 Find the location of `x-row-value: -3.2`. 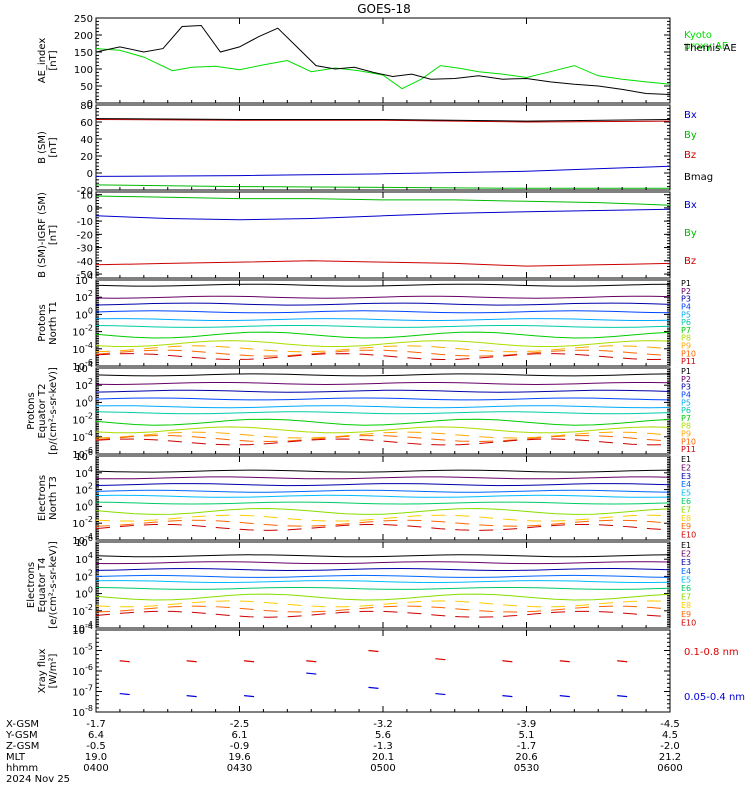

x-row-value: -3.2 is located at coordinates (383, 724).